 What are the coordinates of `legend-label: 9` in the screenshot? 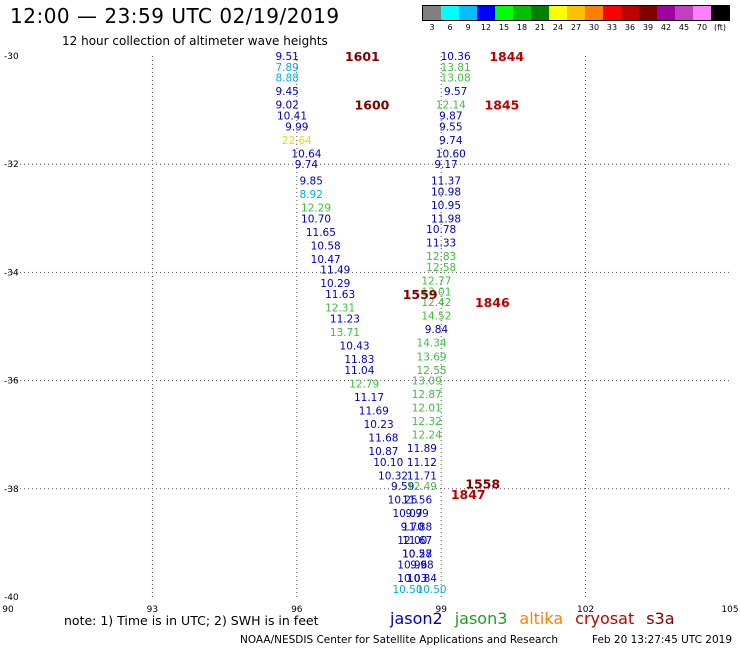 It's located at (468, 27).